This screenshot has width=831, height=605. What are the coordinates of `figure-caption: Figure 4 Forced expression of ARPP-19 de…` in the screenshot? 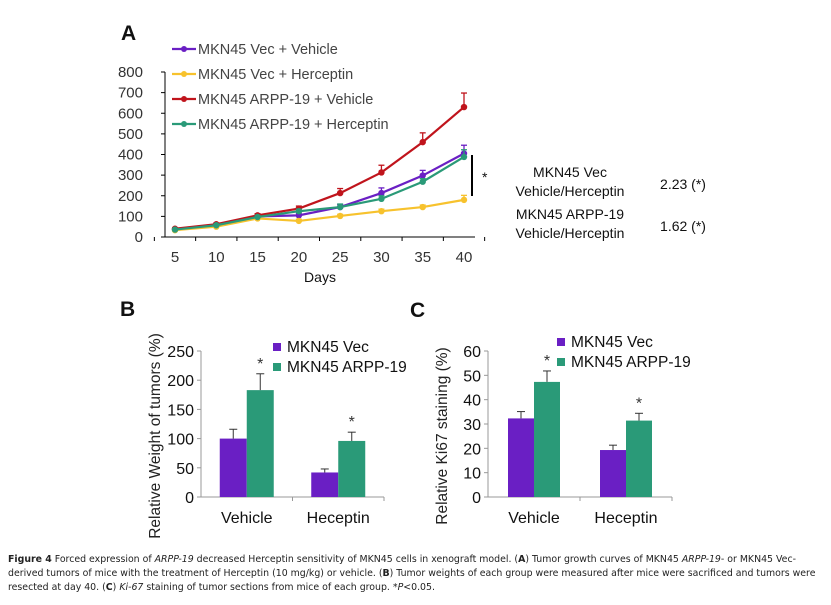 It's located at (416, 574).